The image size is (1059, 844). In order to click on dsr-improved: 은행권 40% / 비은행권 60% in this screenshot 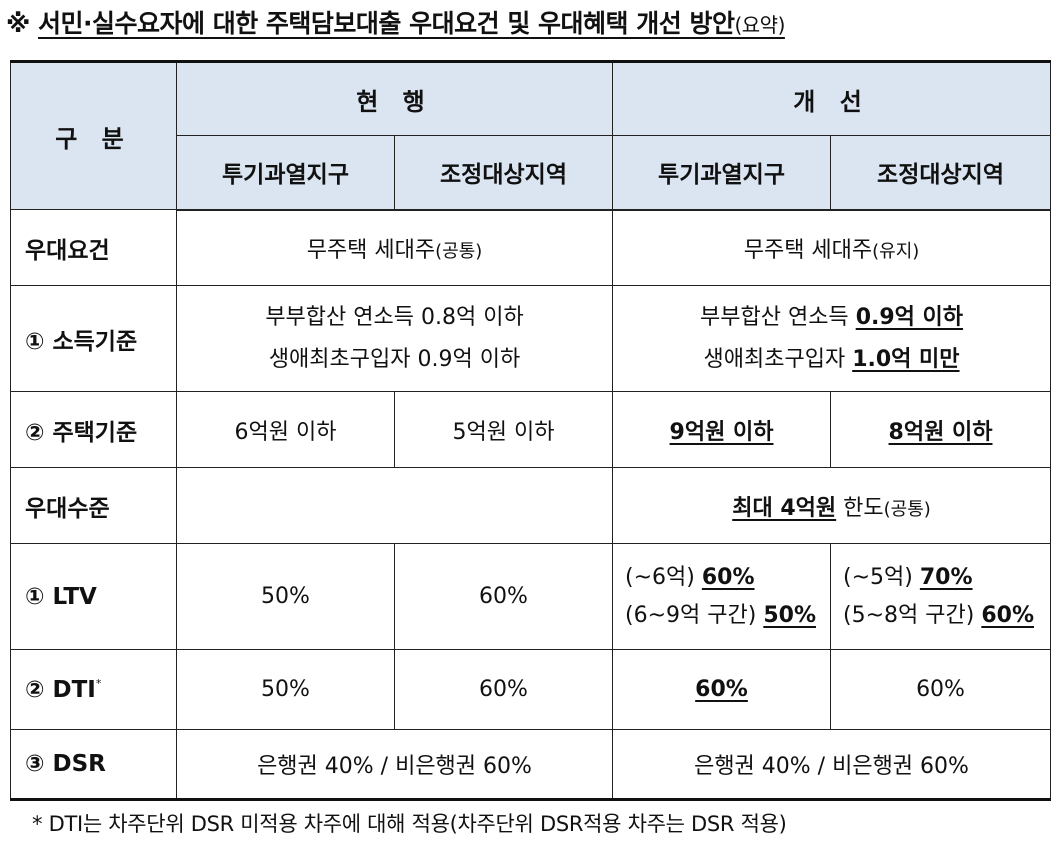, I will do `click(832, 765)`.